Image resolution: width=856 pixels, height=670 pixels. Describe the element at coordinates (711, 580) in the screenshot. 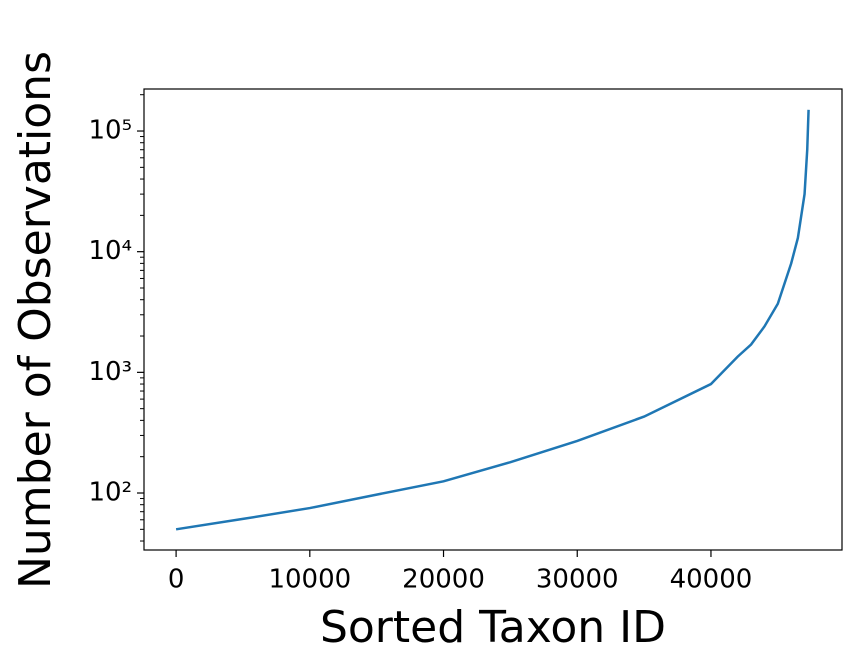

I see `x-tick-label: 40000` at that location.